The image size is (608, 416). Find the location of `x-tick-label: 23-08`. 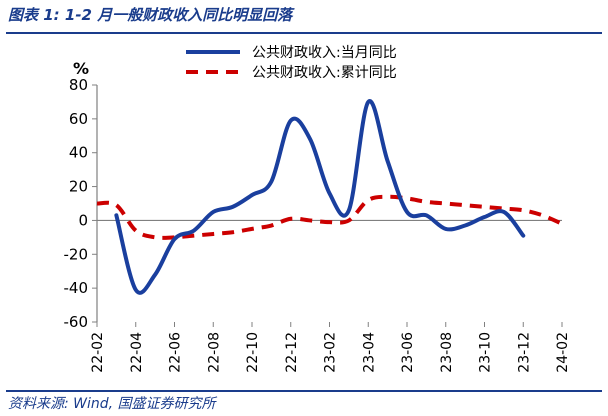

x-tick-label: 23-08 is located at coordinates (447, 352).